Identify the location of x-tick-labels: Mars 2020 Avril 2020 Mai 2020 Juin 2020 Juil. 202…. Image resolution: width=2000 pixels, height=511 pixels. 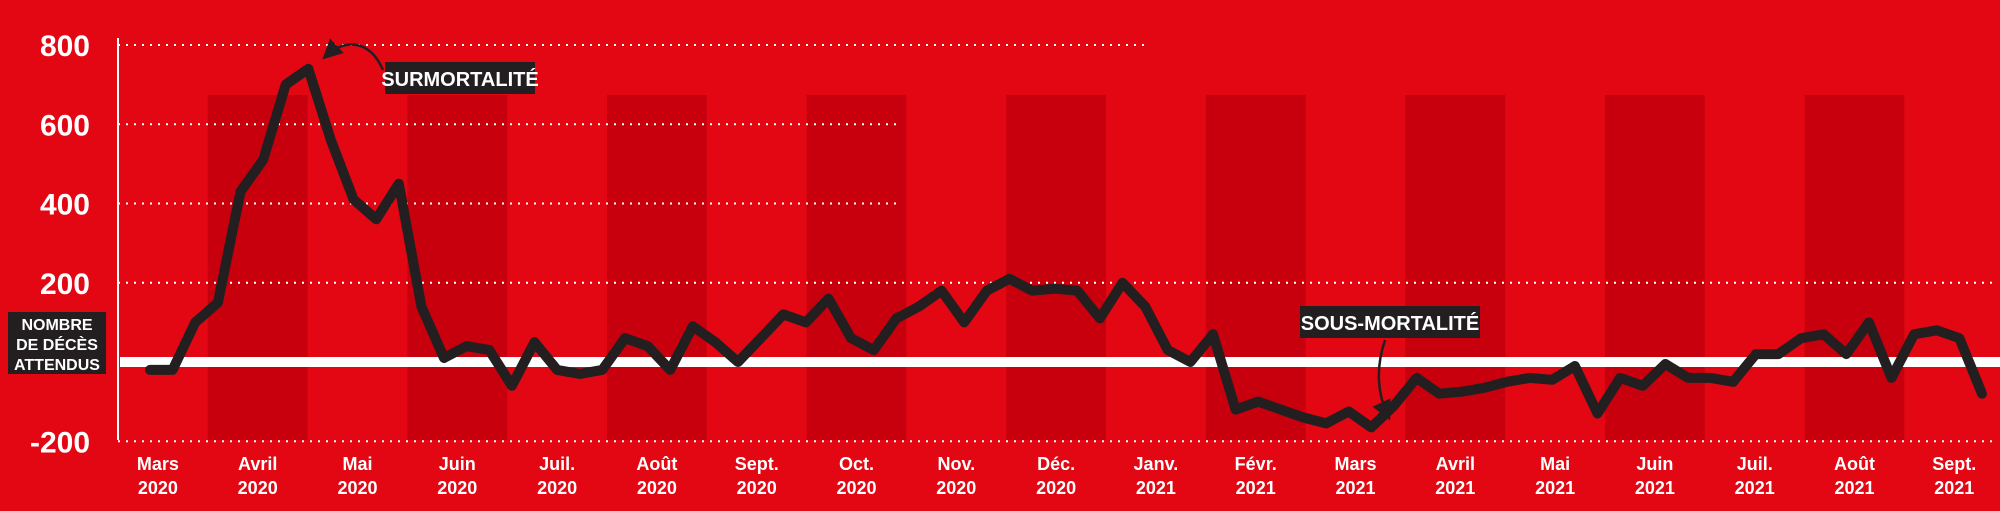
(1056, 476).